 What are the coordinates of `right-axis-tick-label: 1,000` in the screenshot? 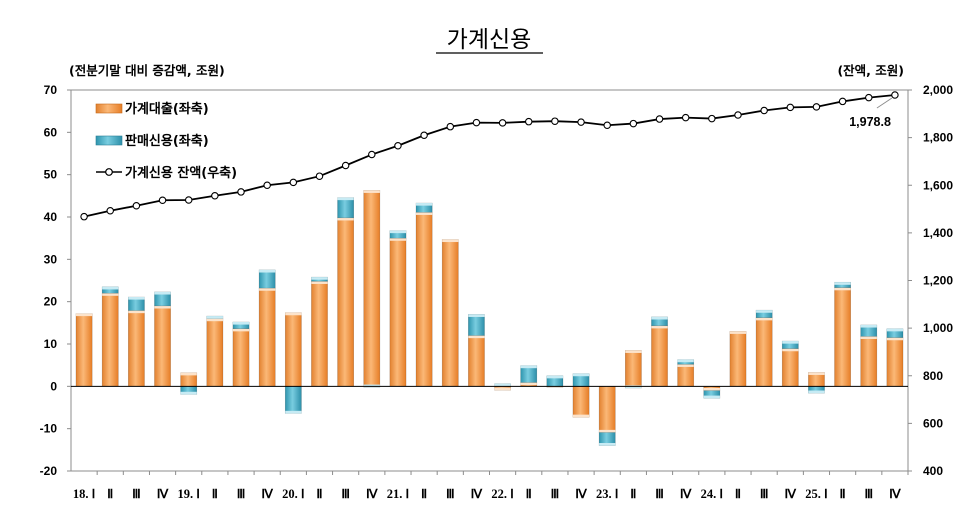 It's located at (938, 328).